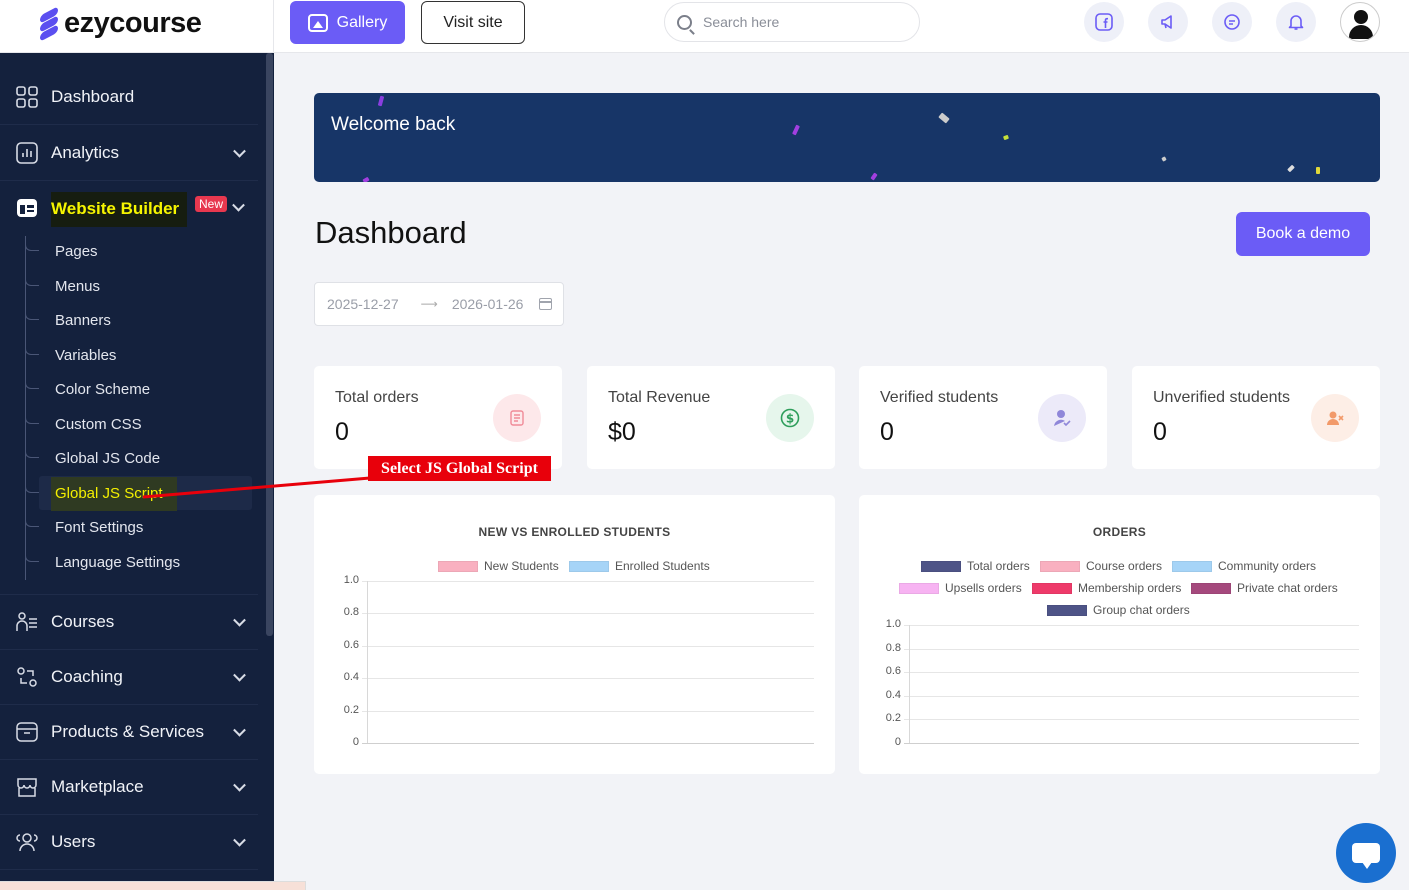 This screenshot has height=890, width=1409. I want to click on end-date: 2026-01-26, so click(487, 304).